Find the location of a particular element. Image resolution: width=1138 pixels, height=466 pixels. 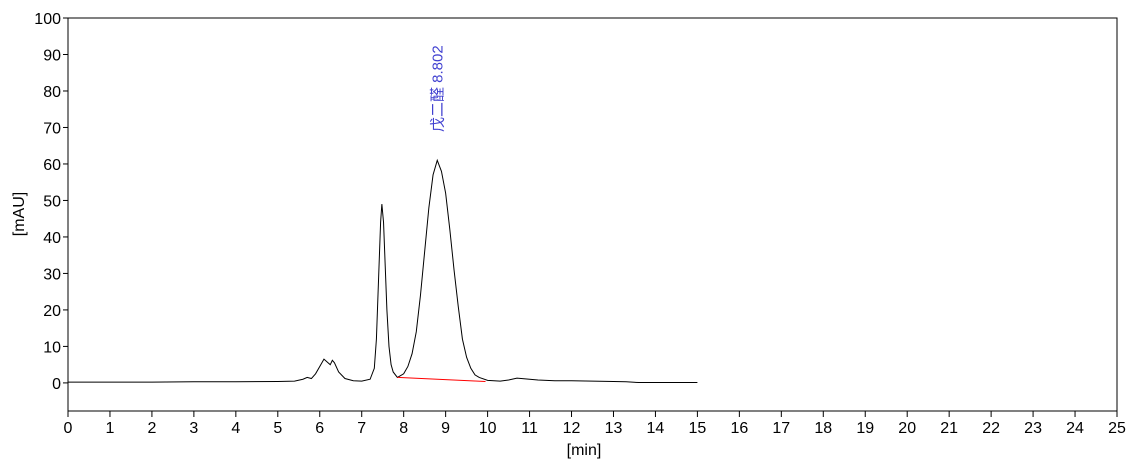

x-tick-label: 25 is located at coordinates (1117, 428).